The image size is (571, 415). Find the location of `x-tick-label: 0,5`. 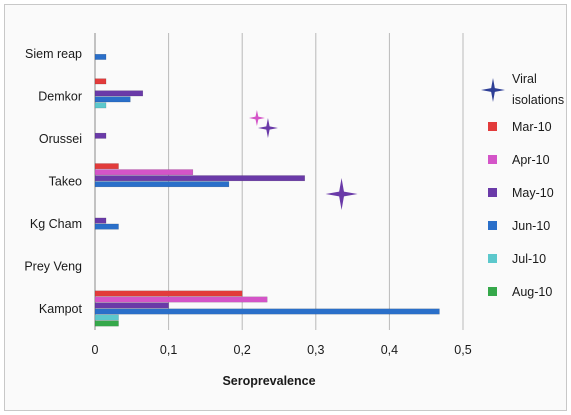

x-tick-label: 0,5 is located at coordinates (462, 350).